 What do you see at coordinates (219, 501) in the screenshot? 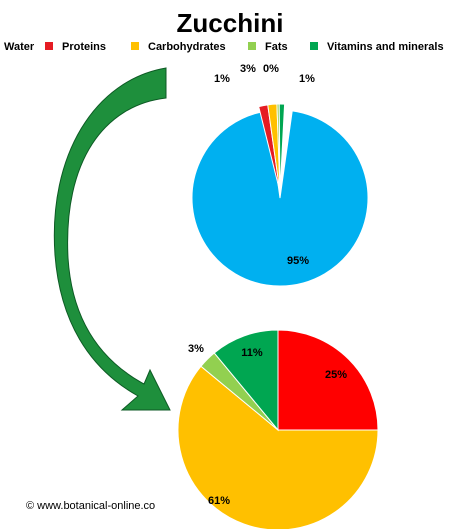
I see `slice-label-carbohydrates: 61%` at bounding box center [219, 501].